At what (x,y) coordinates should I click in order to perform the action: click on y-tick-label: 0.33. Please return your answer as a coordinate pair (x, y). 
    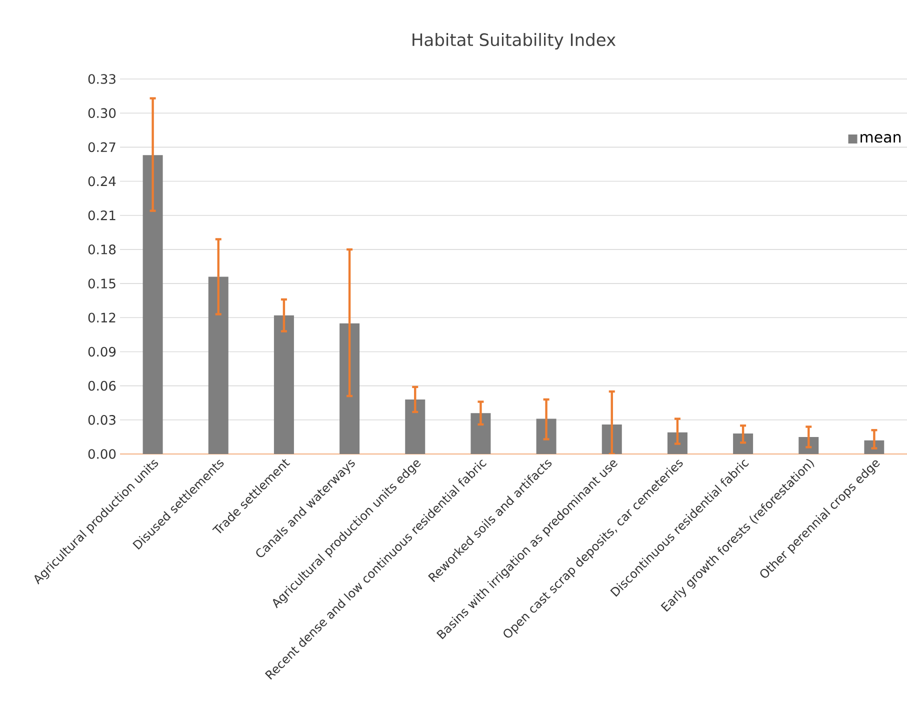
    Looking at the image, I should click on (102, 79).